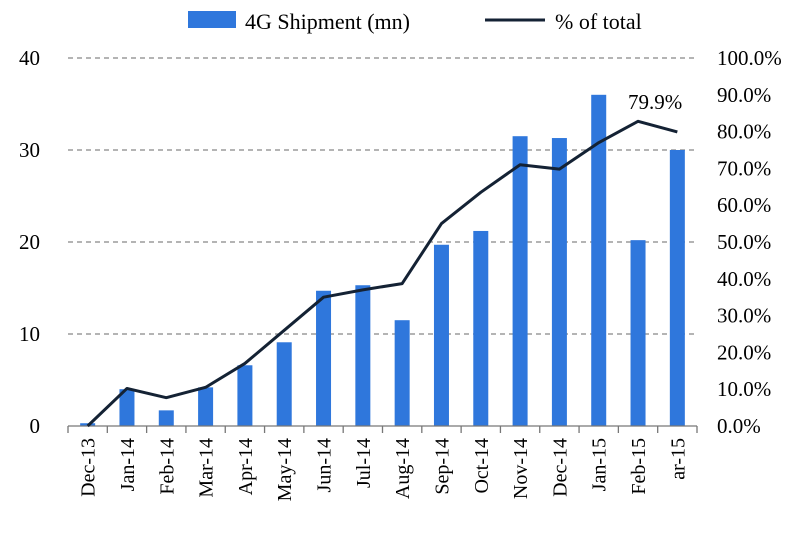  What do you see at coordinates (327, 21) in the screenshot?
I see `legend-bar-label: 4G Shipment (mn)` at bounding box center [327, 21].